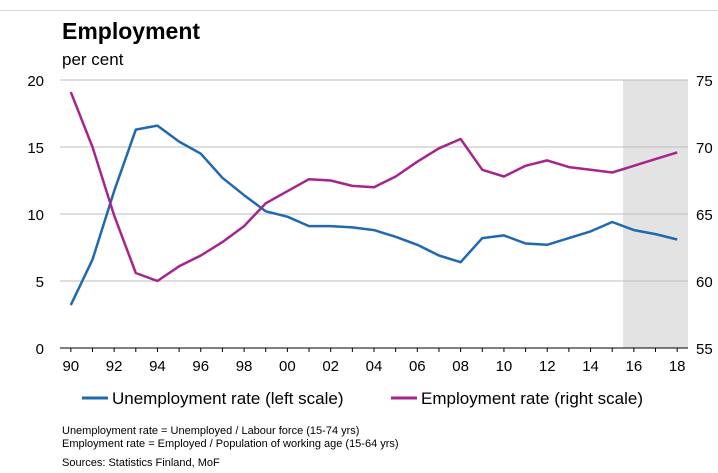 The image size is (718, 473). I want to click on chart-subtitle: per cent, so click(93, 59).